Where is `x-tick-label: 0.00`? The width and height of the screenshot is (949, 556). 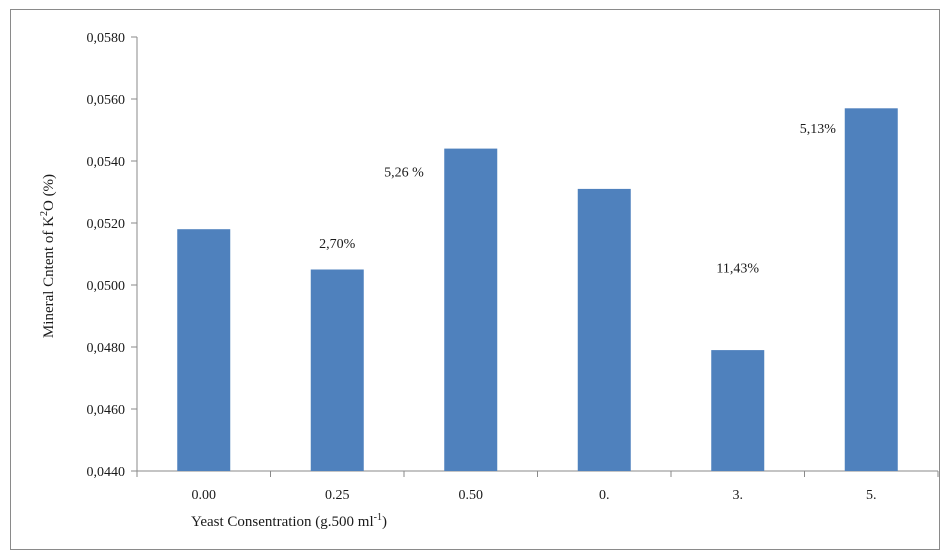
x-tick-label: 0.00 is located at coordinates (204, 495).